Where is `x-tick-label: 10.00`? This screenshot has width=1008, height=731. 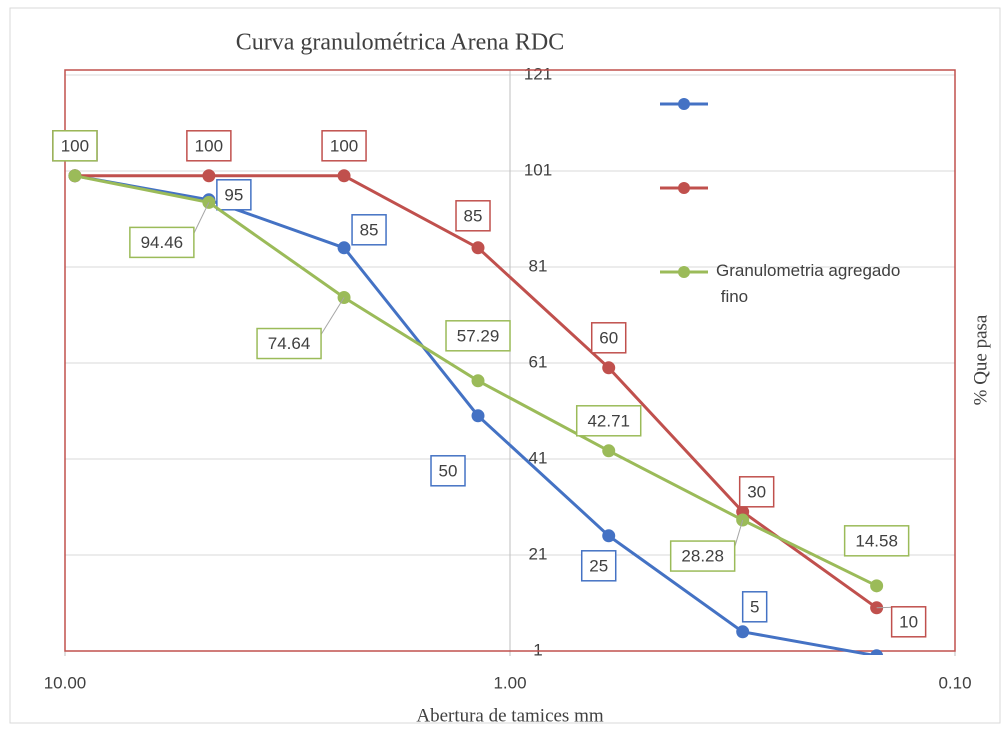 x-tick-label: 10.00 is located at coordinates (65, 682).